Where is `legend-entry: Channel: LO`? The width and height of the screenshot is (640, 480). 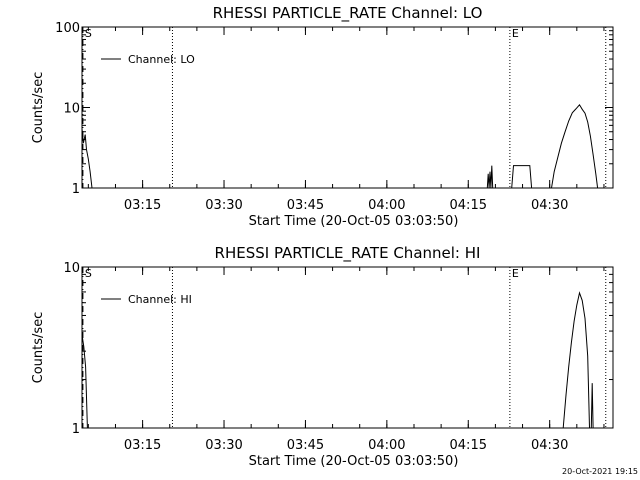
legend-entry: Channel: LO is located at coordinates (161, 59).